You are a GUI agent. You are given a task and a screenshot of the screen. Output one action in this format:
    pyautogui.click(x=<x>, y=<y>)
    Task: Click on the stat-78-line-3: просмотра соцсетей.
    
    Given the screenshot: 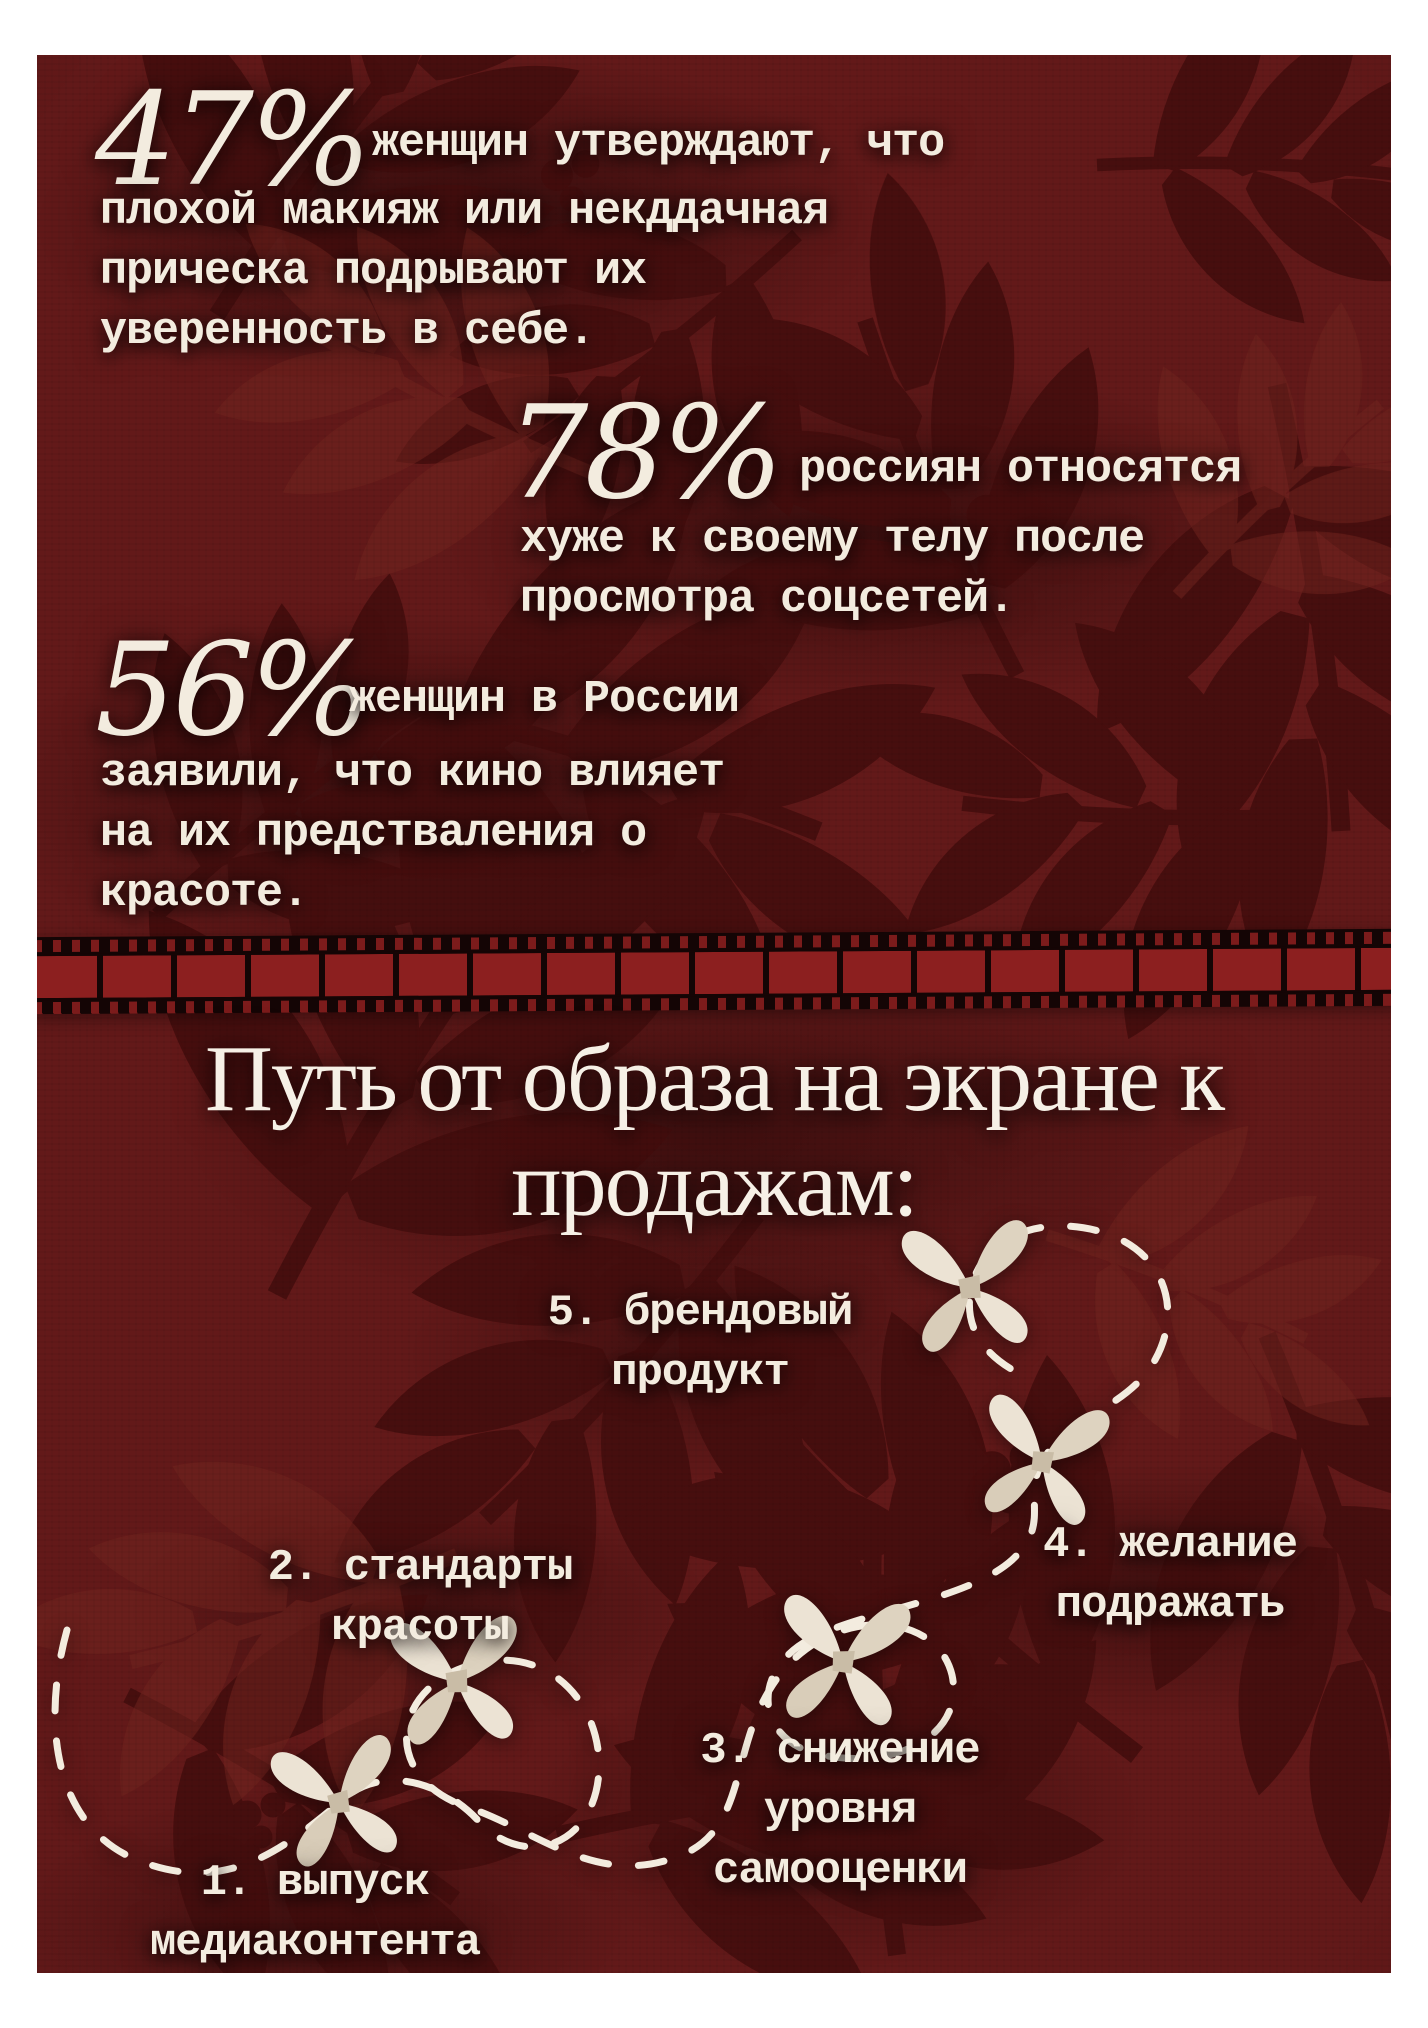 What is the action you would take?
    pyautogui.click(x=767, y=599)
    